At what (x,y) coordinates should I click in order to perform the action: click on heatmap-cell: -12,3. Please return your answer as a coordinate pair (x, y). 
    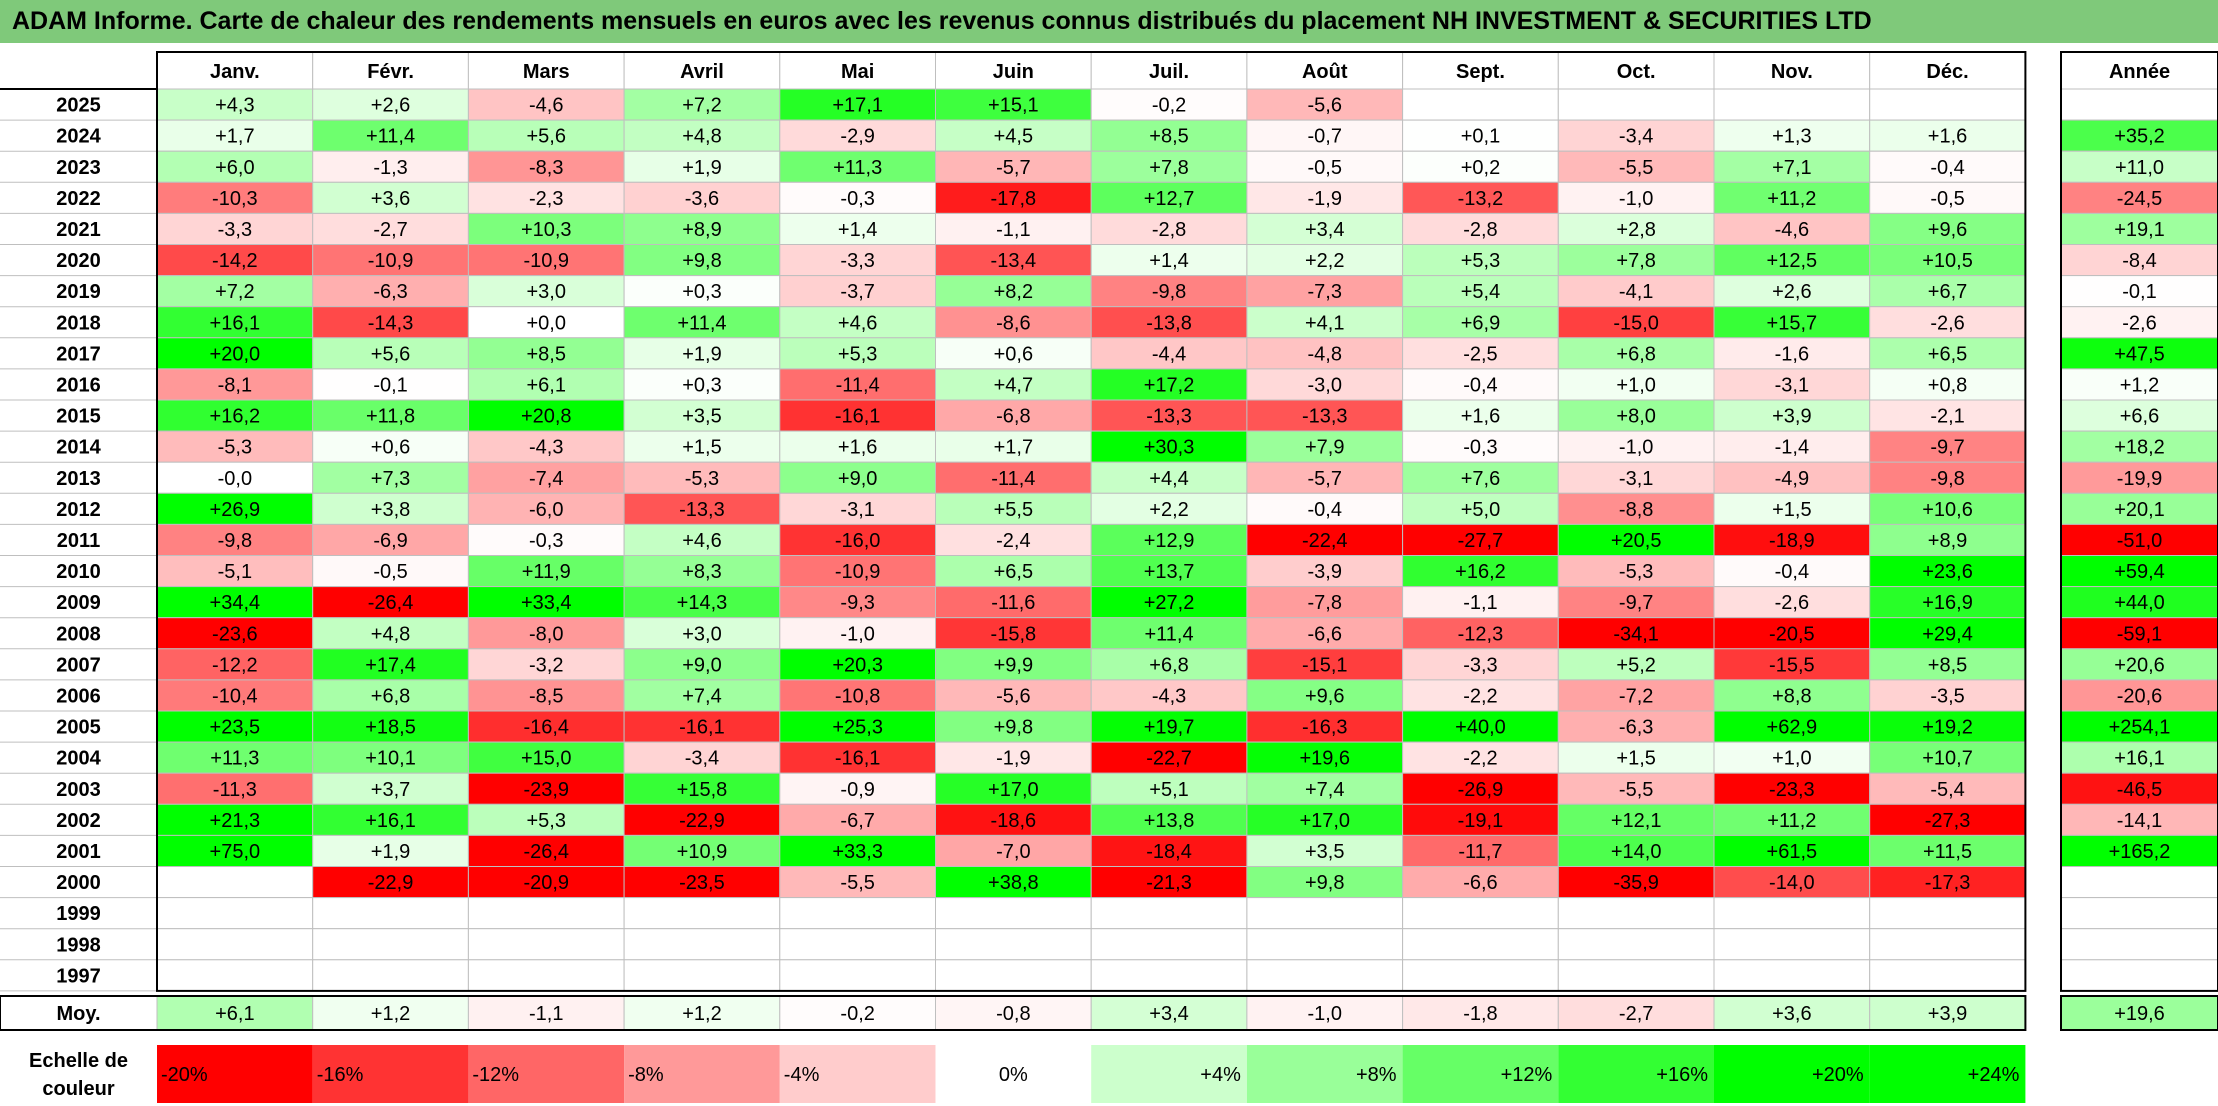
    Looking at the image, I should click on (1481, 634).